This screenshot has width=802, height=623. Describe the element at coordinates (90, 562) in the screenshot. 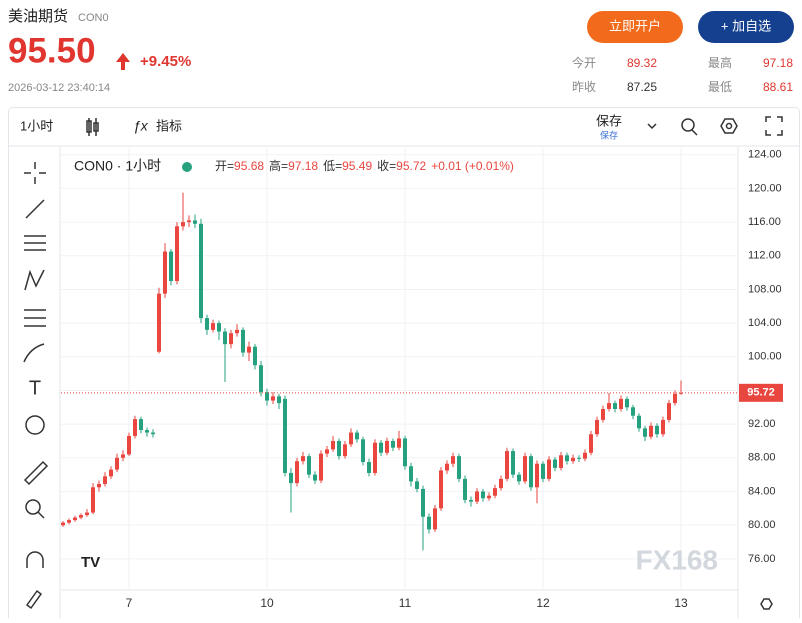

I see `tv-logo: TV` at that location.